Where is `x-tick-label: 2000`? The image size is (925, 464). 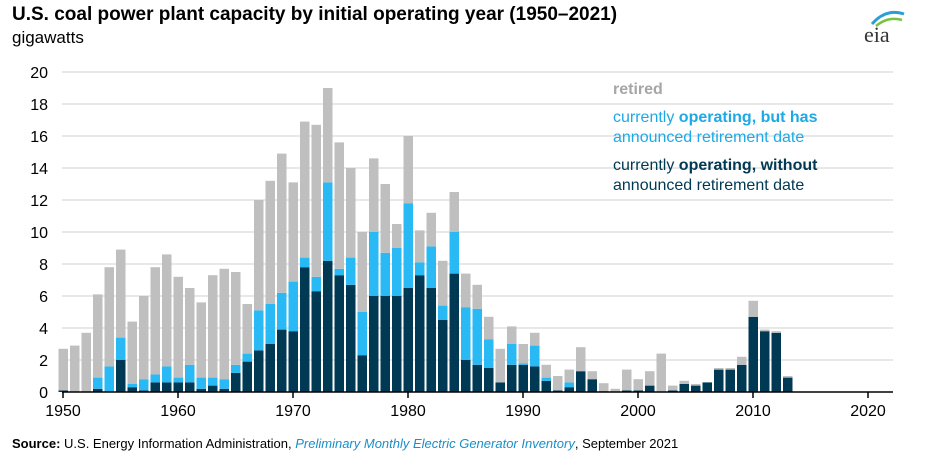
x-tick-label: 2000 is located at coordinates (638, 411).